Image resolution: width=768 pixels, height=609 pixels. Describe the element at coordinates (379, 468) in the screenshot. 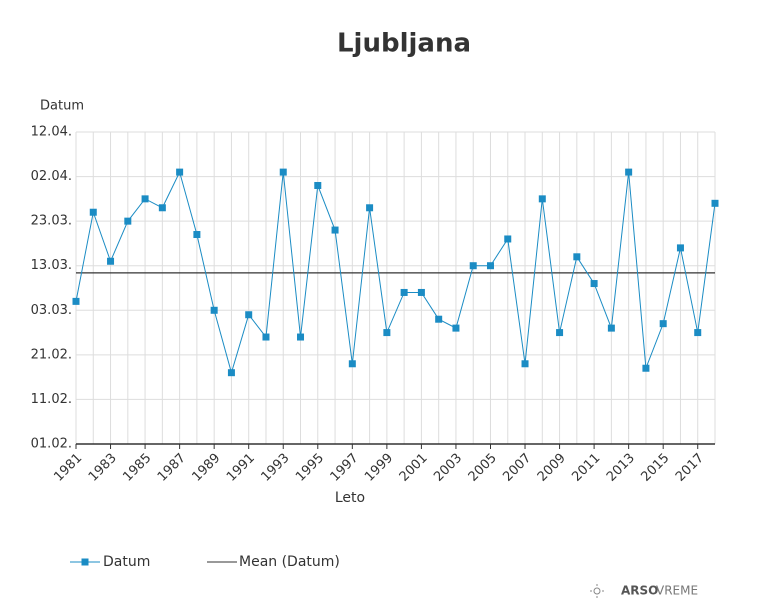

I see `x-tick-label: 1999` at that location.